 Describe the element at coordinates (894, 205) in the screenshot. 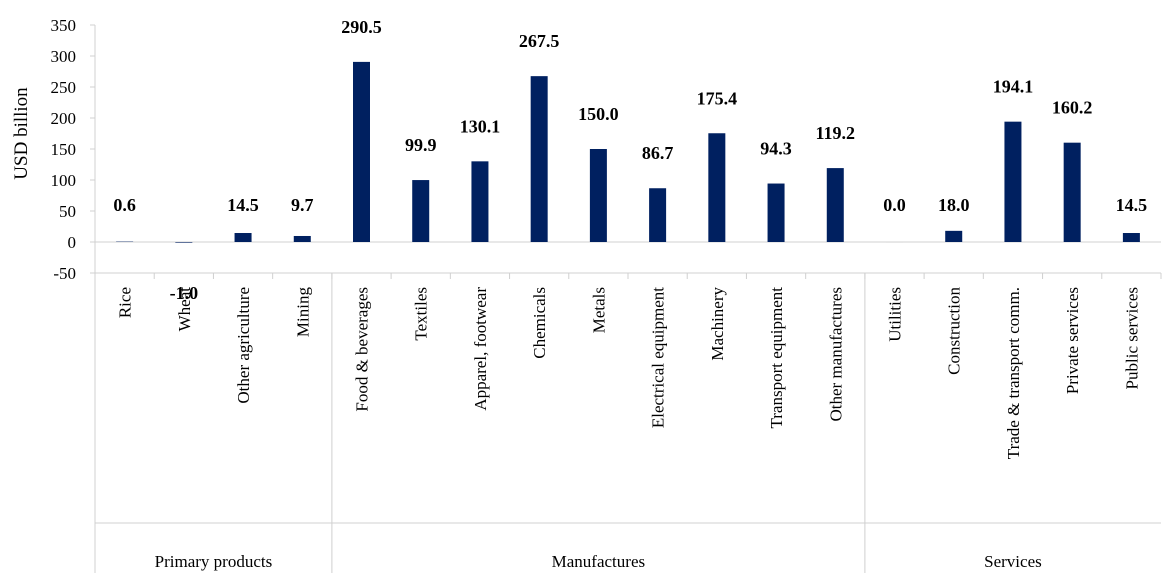

I see `data-label: 0.0` at that location.